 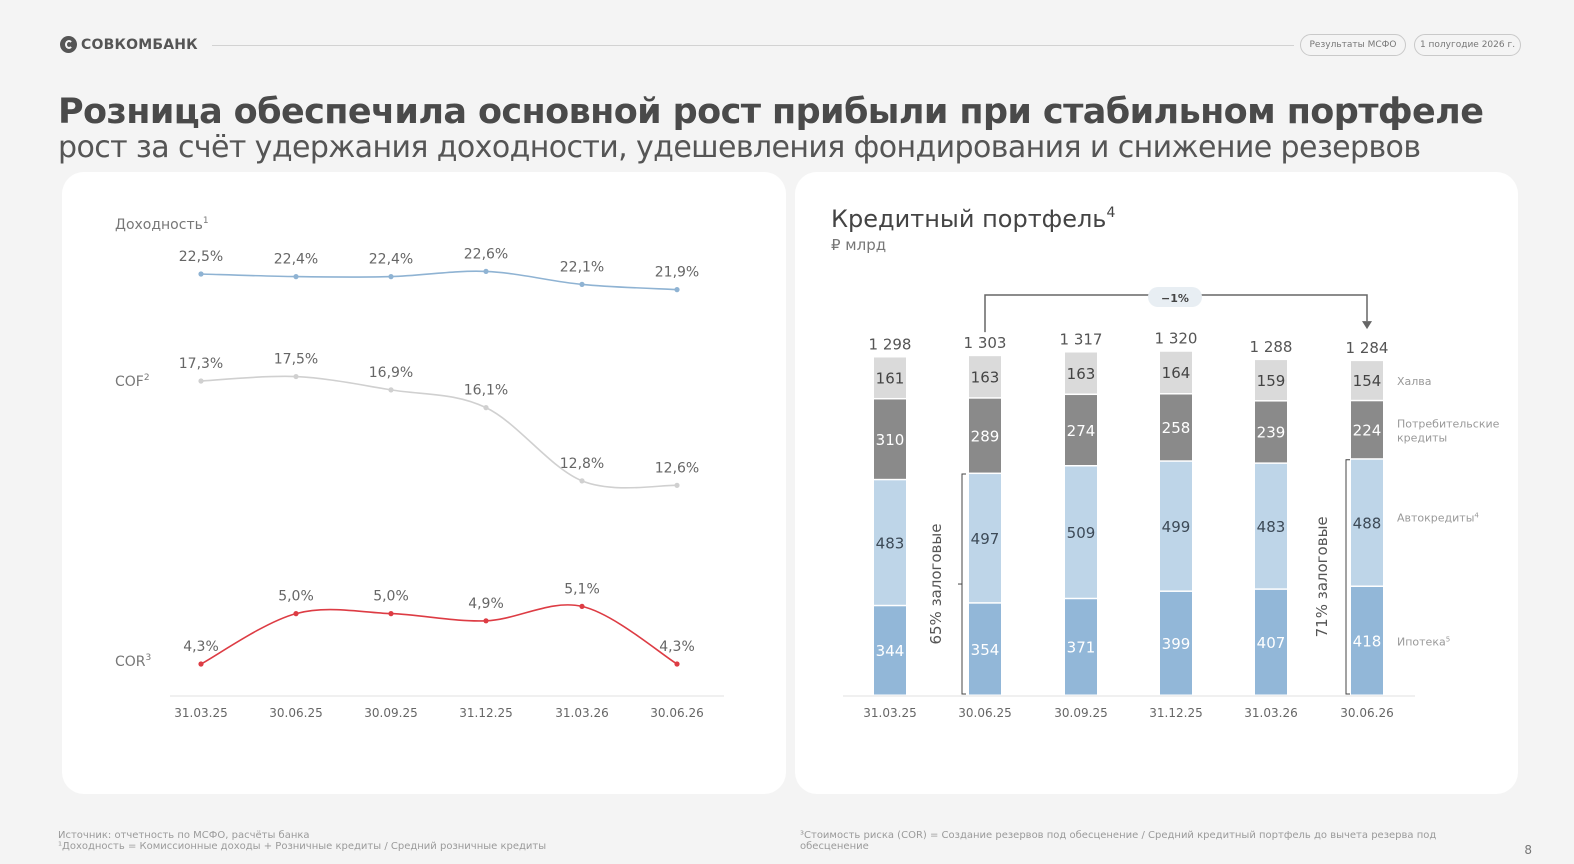 I want to click on consumer-value-label: 239, so click(x=1271, y=433).